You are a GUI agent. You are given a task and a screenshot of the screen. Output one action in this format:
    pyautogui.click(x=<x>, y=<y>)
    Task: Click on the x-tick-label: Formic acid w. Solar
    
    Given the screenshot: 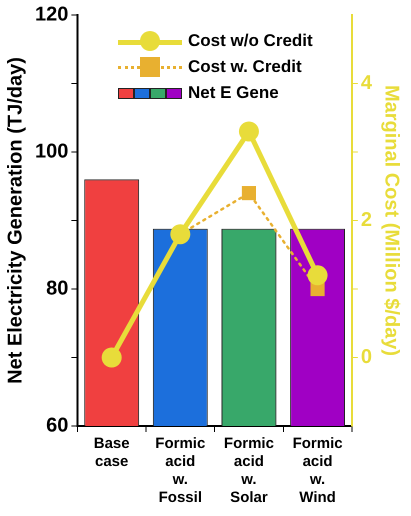 What is the action you would take?
    pyautogui.click(x=249, y=470)
    